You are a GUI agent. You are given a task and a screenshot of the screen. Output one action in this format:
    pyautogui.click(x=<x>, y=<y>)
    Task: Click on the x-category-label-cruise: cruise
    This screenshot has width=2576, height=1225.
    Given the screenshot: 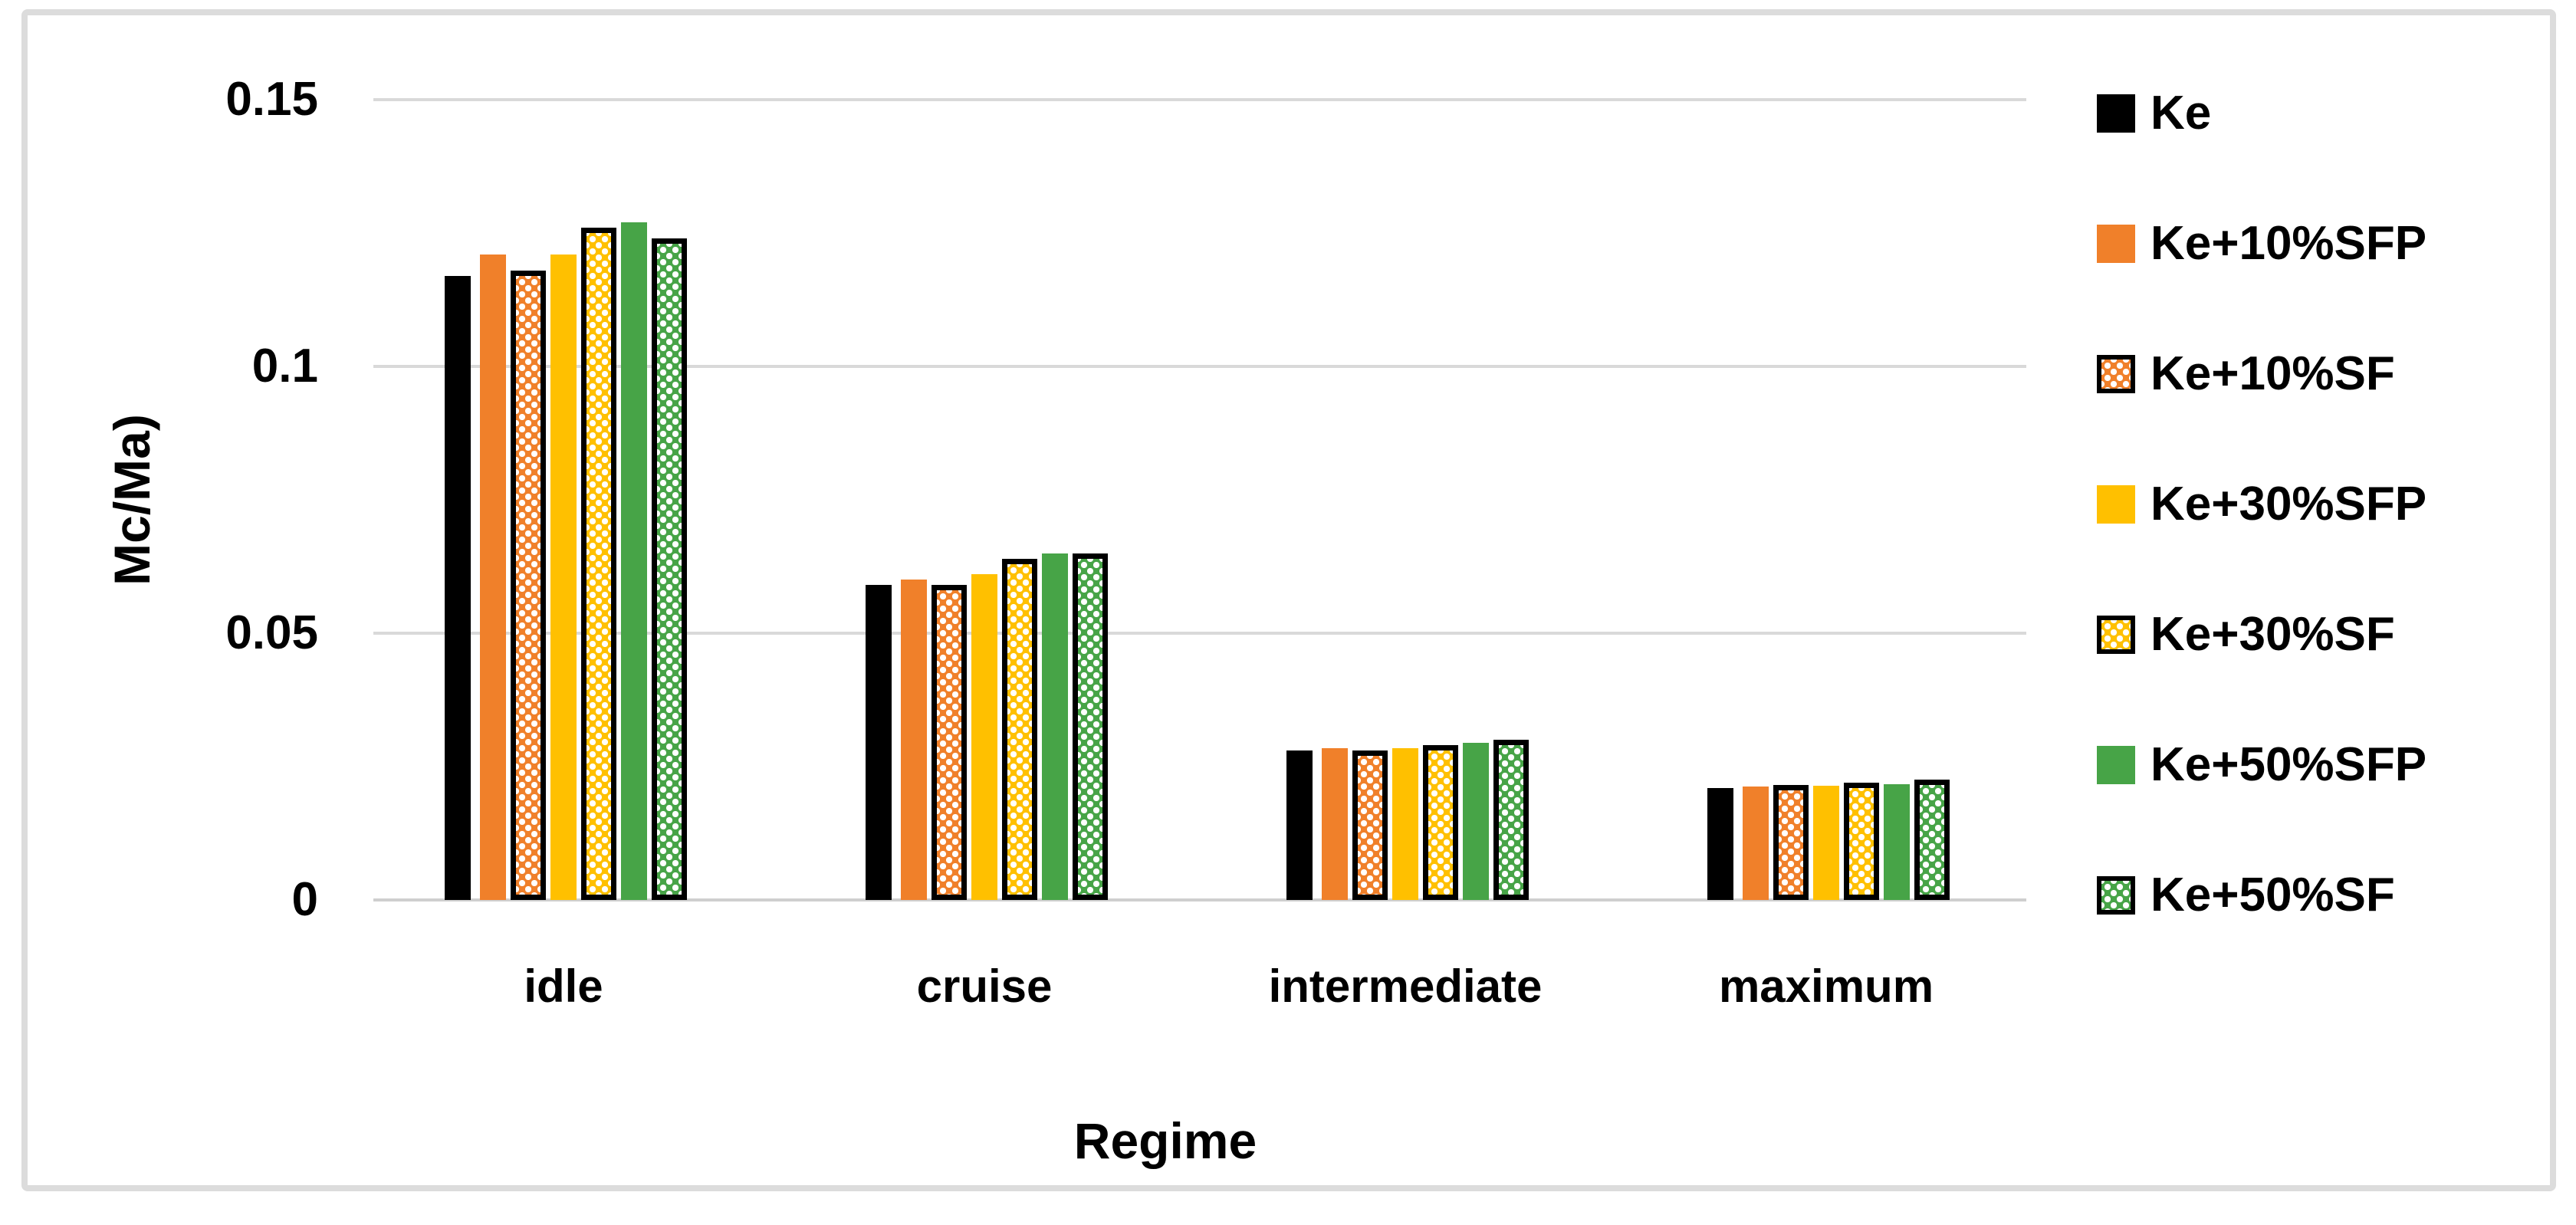 What is the action you would take?
    pyautogui.click(x=985, y=987)
    